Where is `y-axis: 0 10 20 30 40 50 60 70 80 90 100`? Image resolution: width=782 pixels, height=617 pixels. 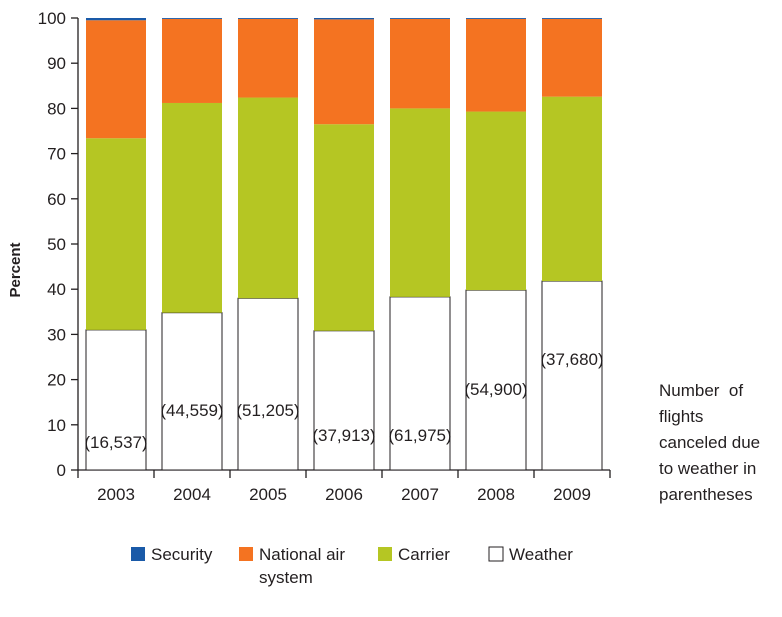
y-axis: 0 10 20 30 40 50 60 70 80 90 100 is located at coordinates (58, 244).